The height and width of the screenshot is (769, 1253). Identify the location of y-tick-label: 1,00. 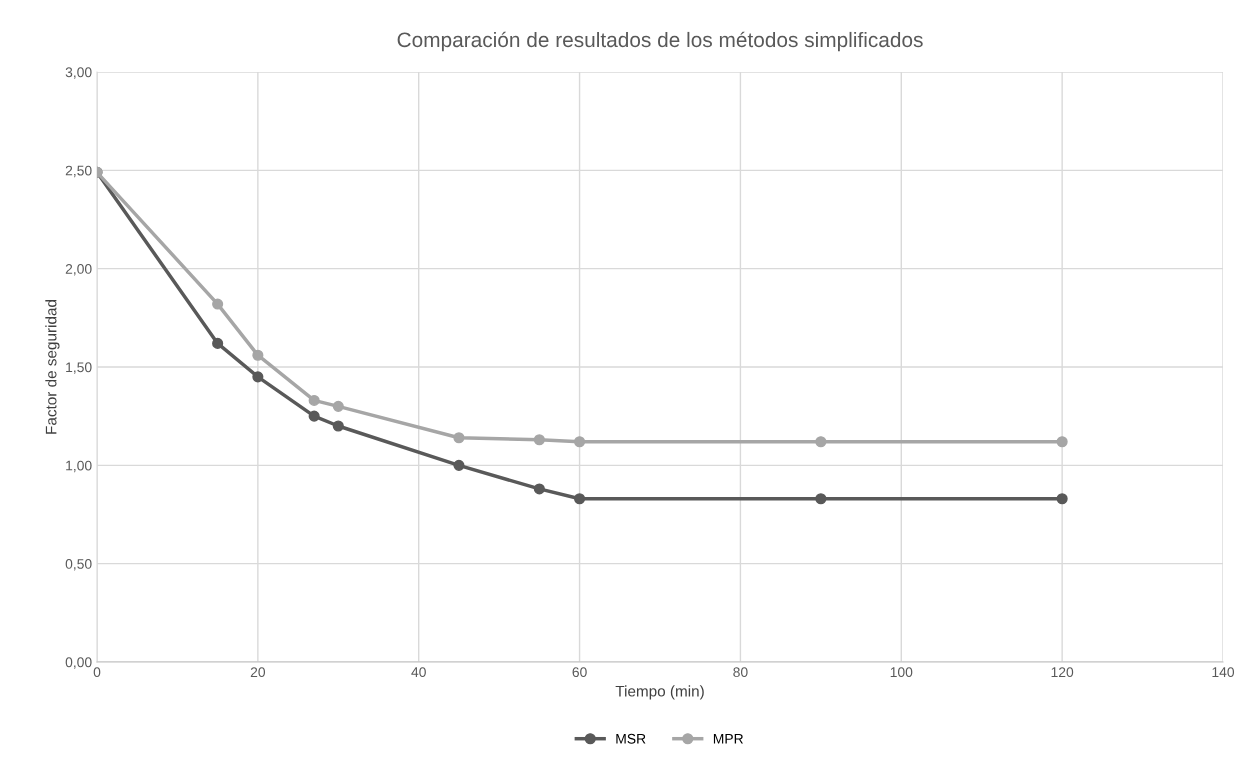
(79, 466).